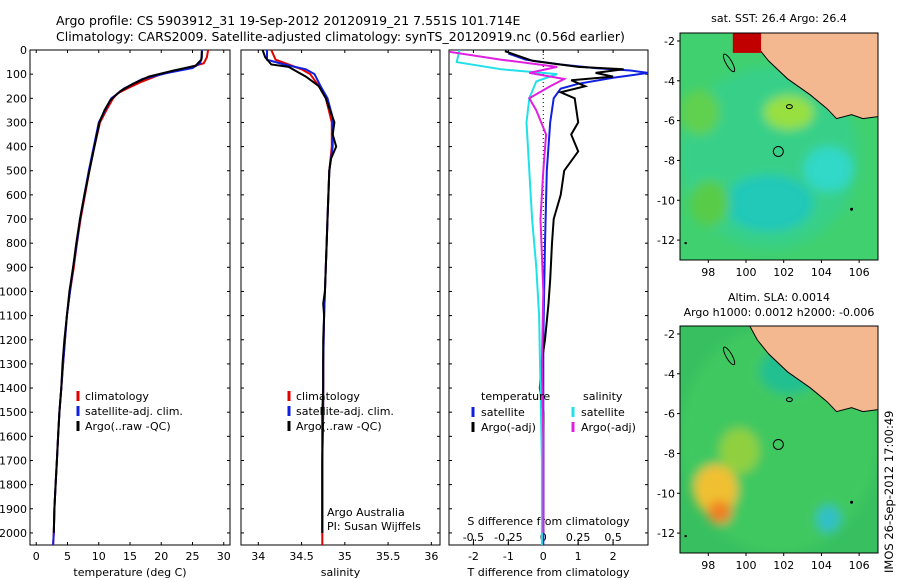 The width and height of the screenshot is (900, 580). I want to click on x-tick-label: 1, so click(578, 556).